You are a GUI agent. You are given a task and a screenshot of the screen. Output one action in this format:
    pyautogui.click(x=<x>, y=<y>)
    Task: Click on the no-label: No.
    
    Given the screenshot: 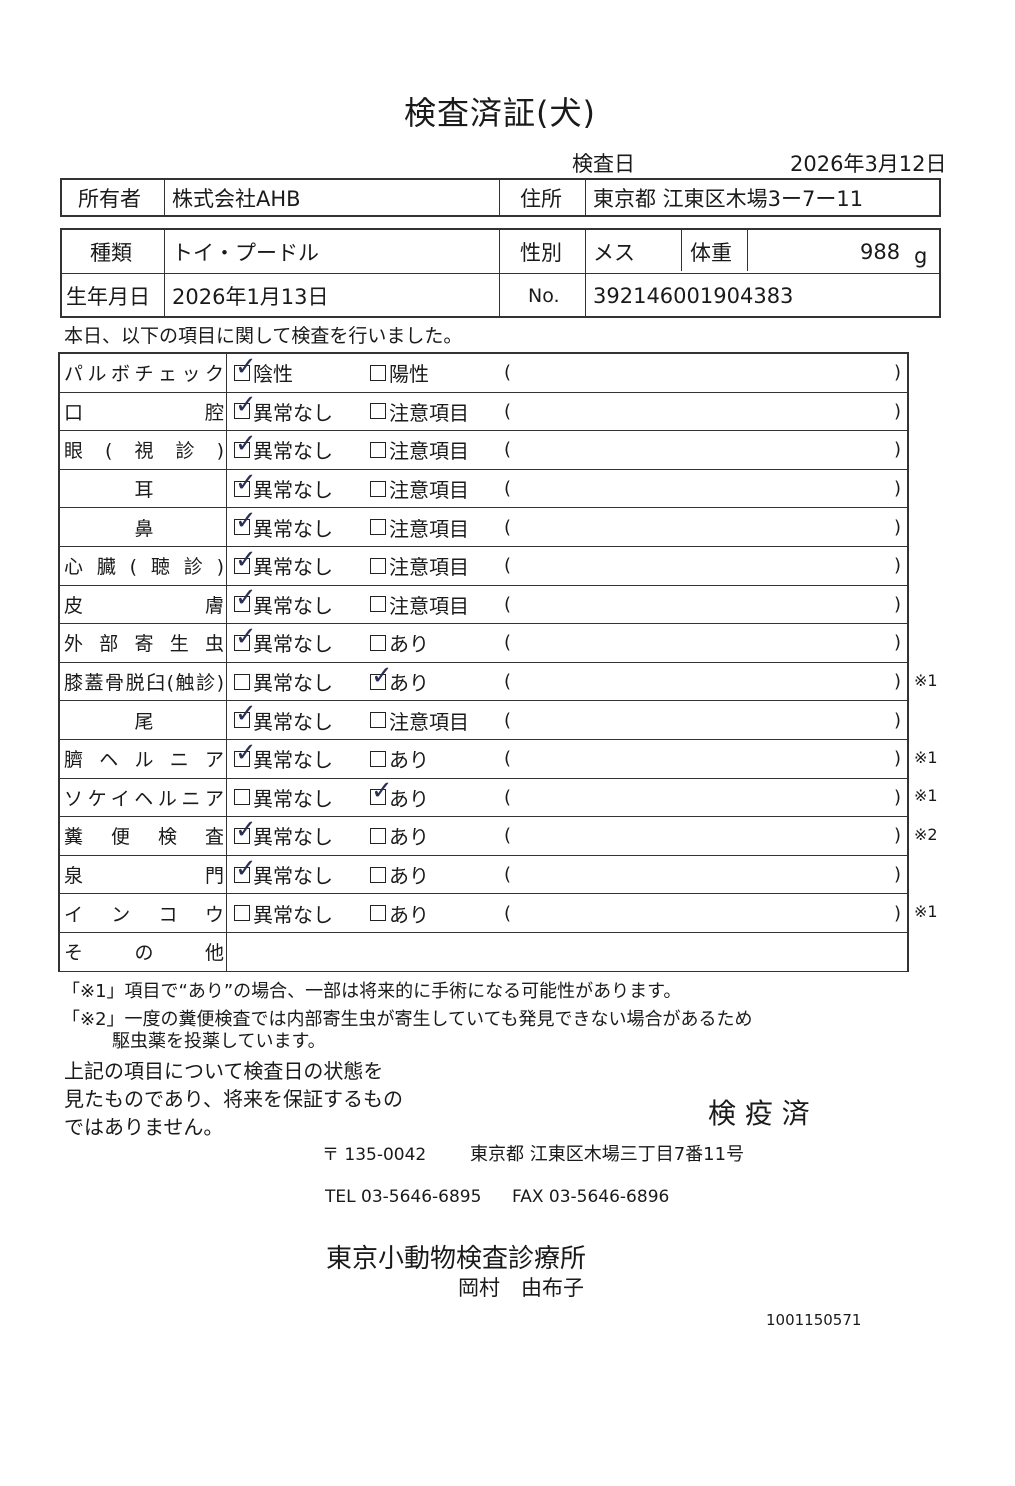 What is the action you would take?
    pyautogui.click(x=544, y=296)
    